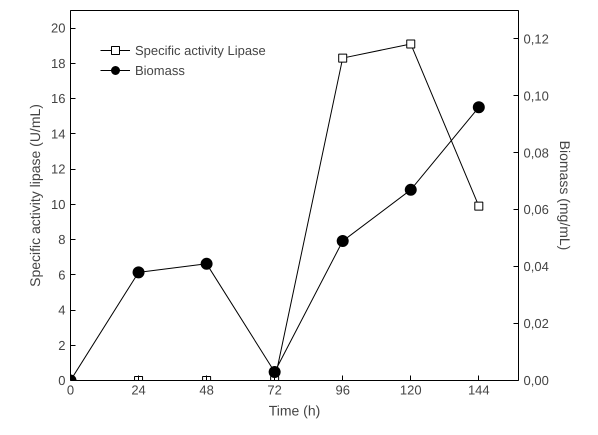  Describe the element at coordinates (564, 195) in the screenshot. I see `y2-axis-title: Biomass (mg/mL)` at that location.